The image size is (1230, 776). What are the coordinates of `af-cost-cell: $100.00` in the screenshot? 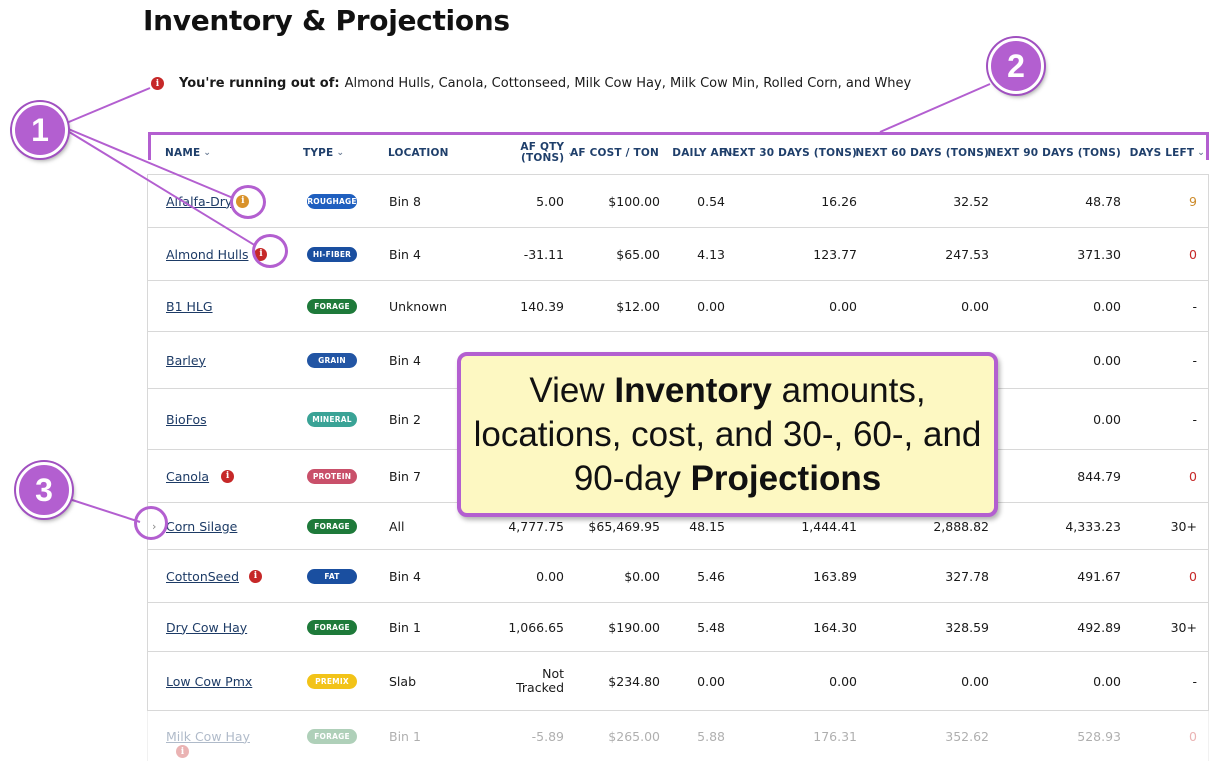 It's located at (634, 201).